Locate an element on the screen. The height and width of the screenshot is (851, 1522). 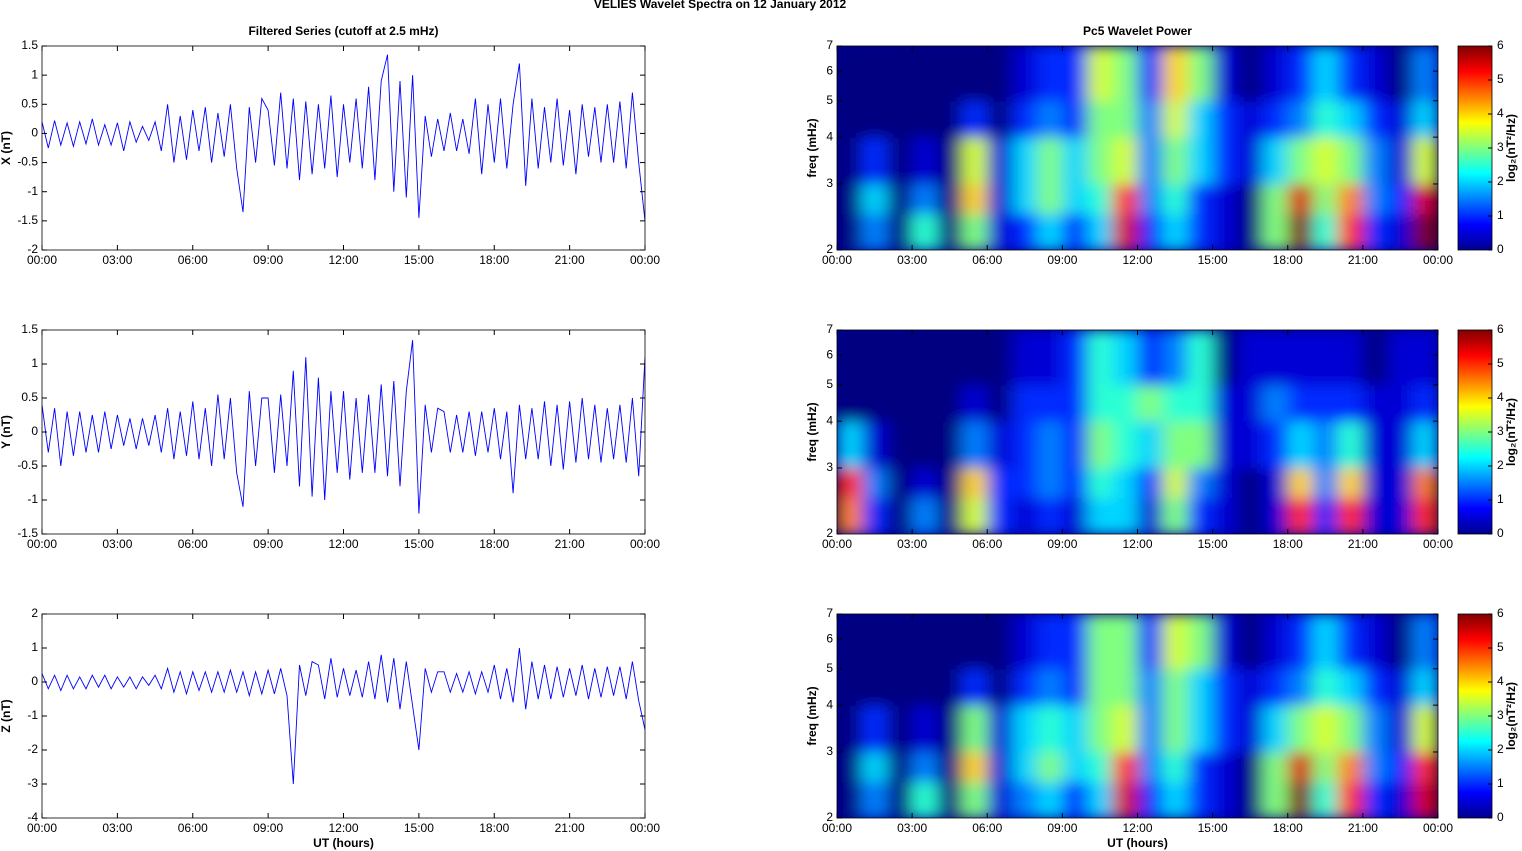
x-tick-label: 03:00 is located at coordinates (117, 544).